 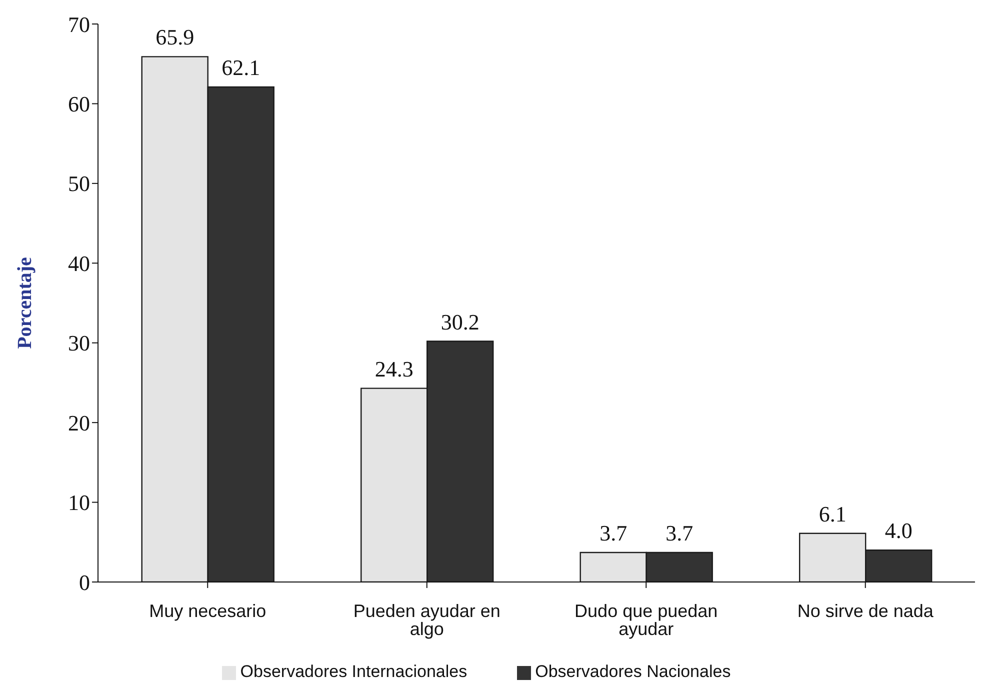 What do you see at coordinates (394, 369) in the screenshot?
I see `data-label: 24.3` at bounding box center [394, 369].